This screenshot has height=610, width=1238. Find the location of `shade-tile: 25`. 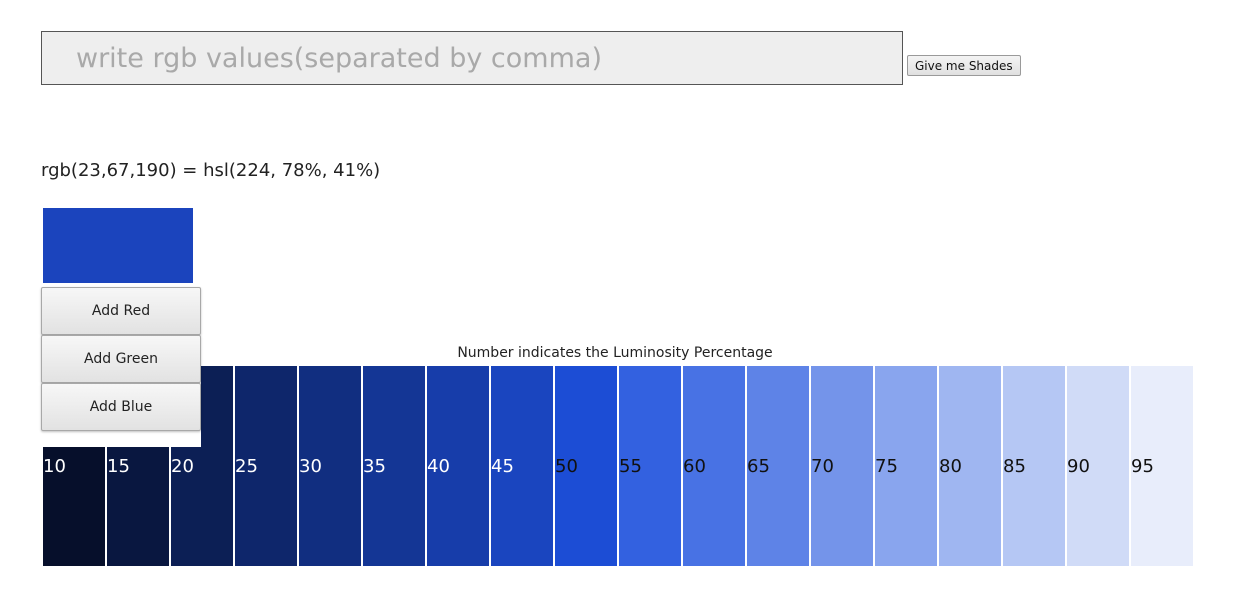

shade-tile: 25 is located at coordinates (266, 466).